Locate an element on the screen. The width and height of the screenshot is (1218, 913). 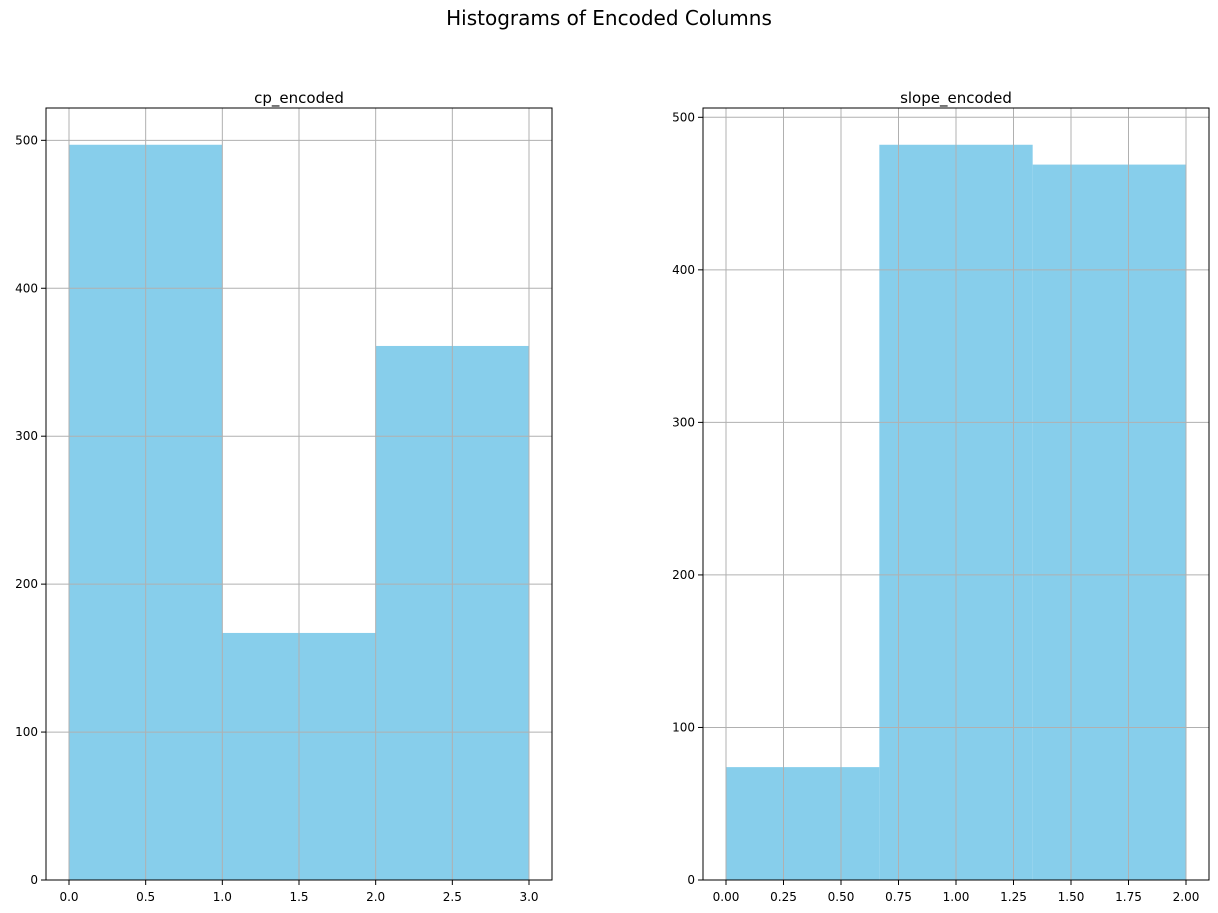
cp-encoded-axes-title: cp_encoded is located at coordinates (299, 98).